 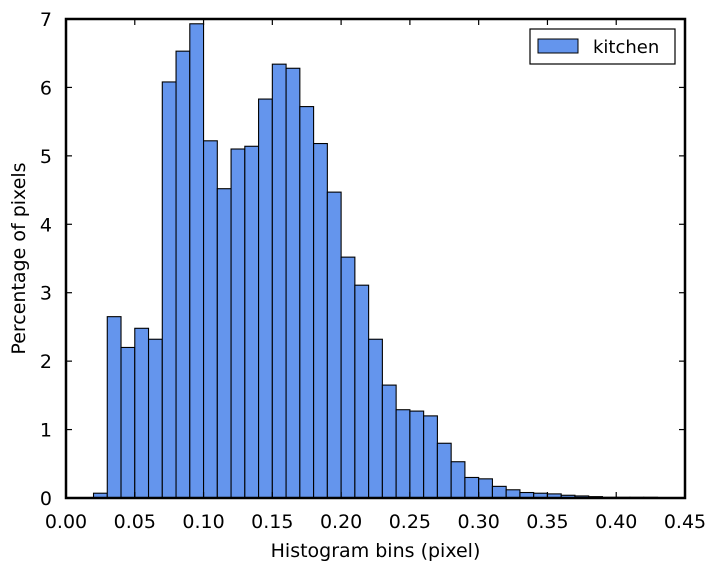 What do you see at coordinates (46, 157) in the screenshot?
I see `y-tick-label: 5` at bounding box center [46, 157].